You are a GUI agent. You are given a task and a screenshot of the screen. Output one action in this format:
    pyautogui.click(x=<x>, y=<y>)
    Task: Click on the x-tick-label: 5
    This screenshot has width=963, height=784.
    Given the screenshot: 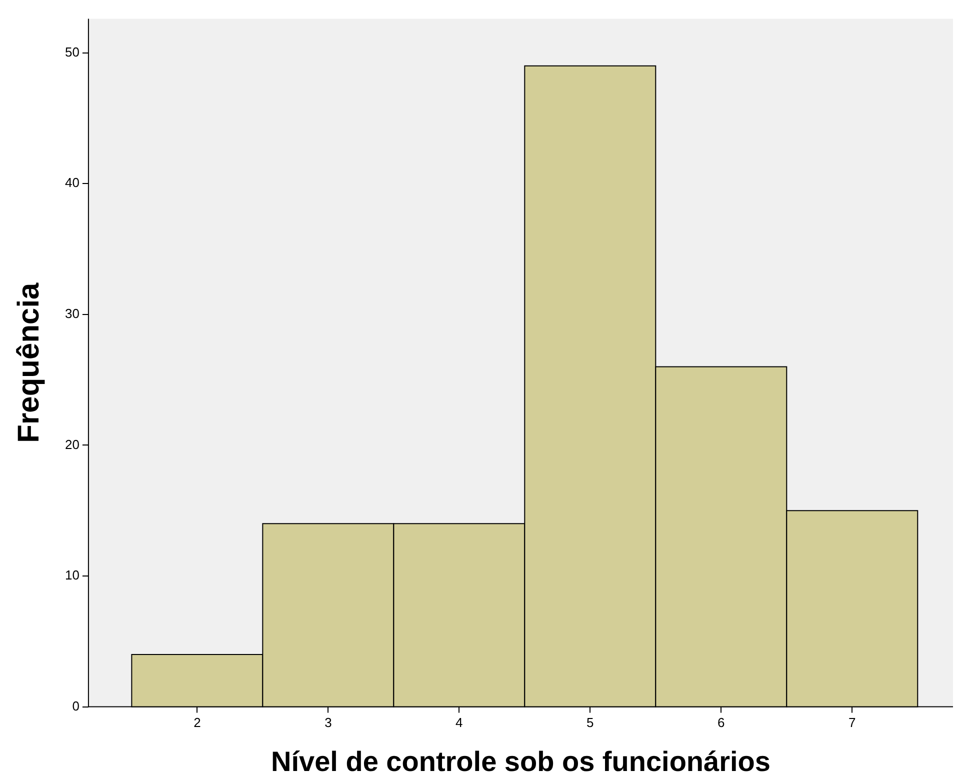 What is the action you would take?
    pyautogui.click(x=590, y=722)
    